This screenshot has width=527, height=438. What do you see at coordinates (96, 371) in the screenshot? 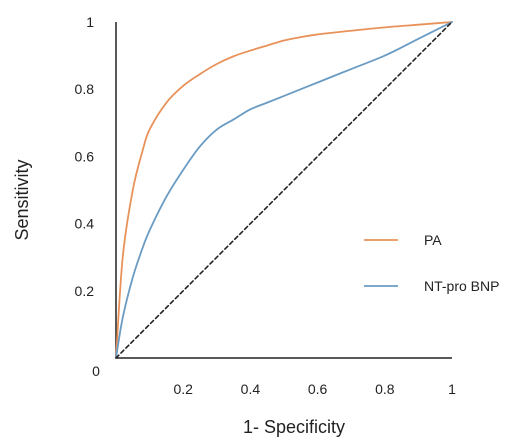
I see `origin-tick-label: 0` at bounding box center [96, 371].